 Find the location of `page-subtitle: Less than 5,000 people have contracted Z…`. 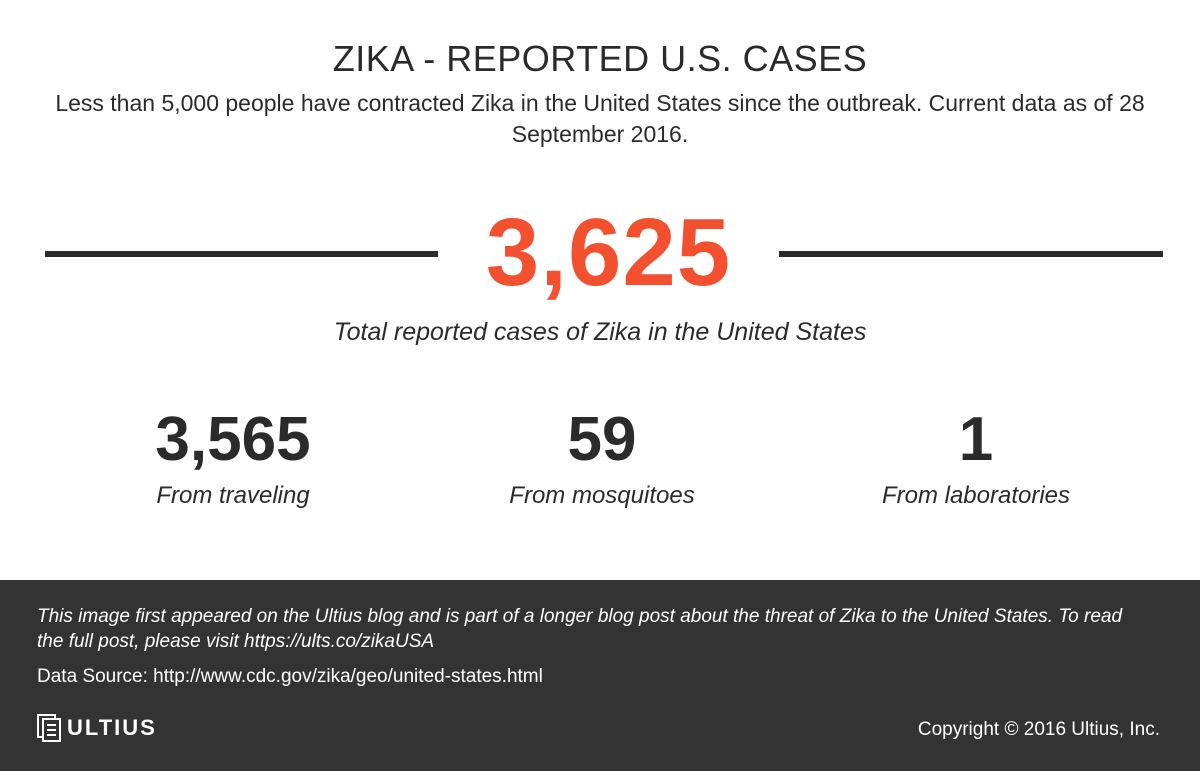

page-subtitle: Less than 5,000 people have contracted Z… is located at coordinates (600, 118).